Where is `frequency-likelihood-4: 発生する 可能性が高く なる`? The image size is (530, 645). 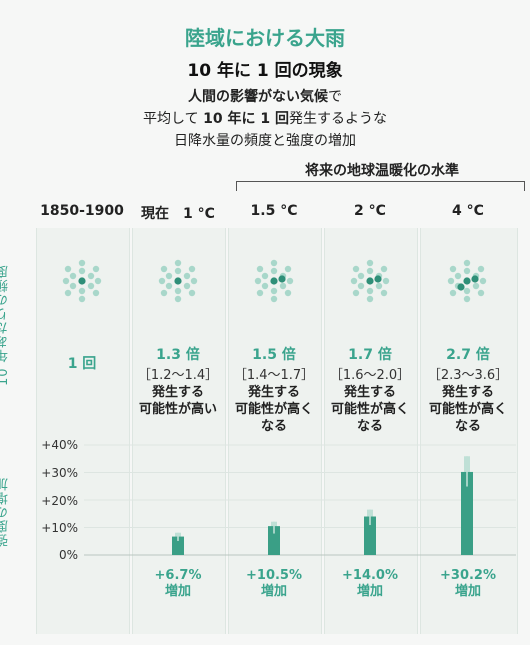 frequency-likelihood-4: 発生する 可能性が高く なる is located at coordinates (468, 409).